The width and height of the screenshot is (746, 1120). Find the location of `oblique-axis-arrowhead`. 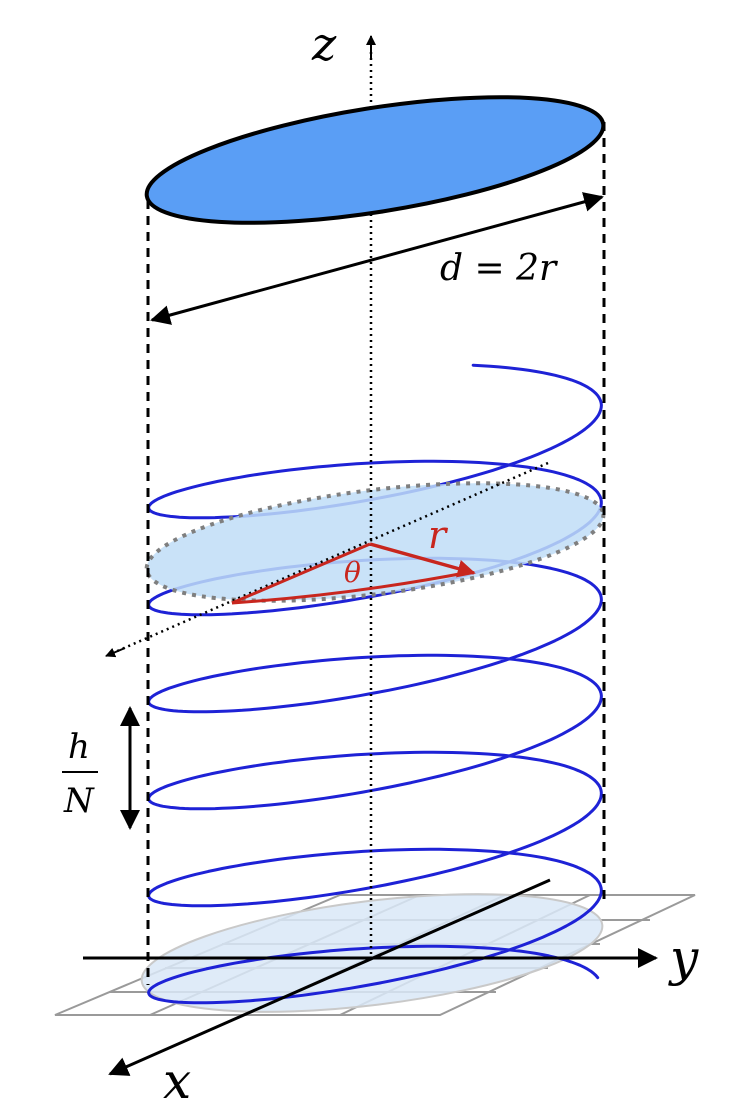

oblique-axis-arrowhead is located at coordinates (115, 652).